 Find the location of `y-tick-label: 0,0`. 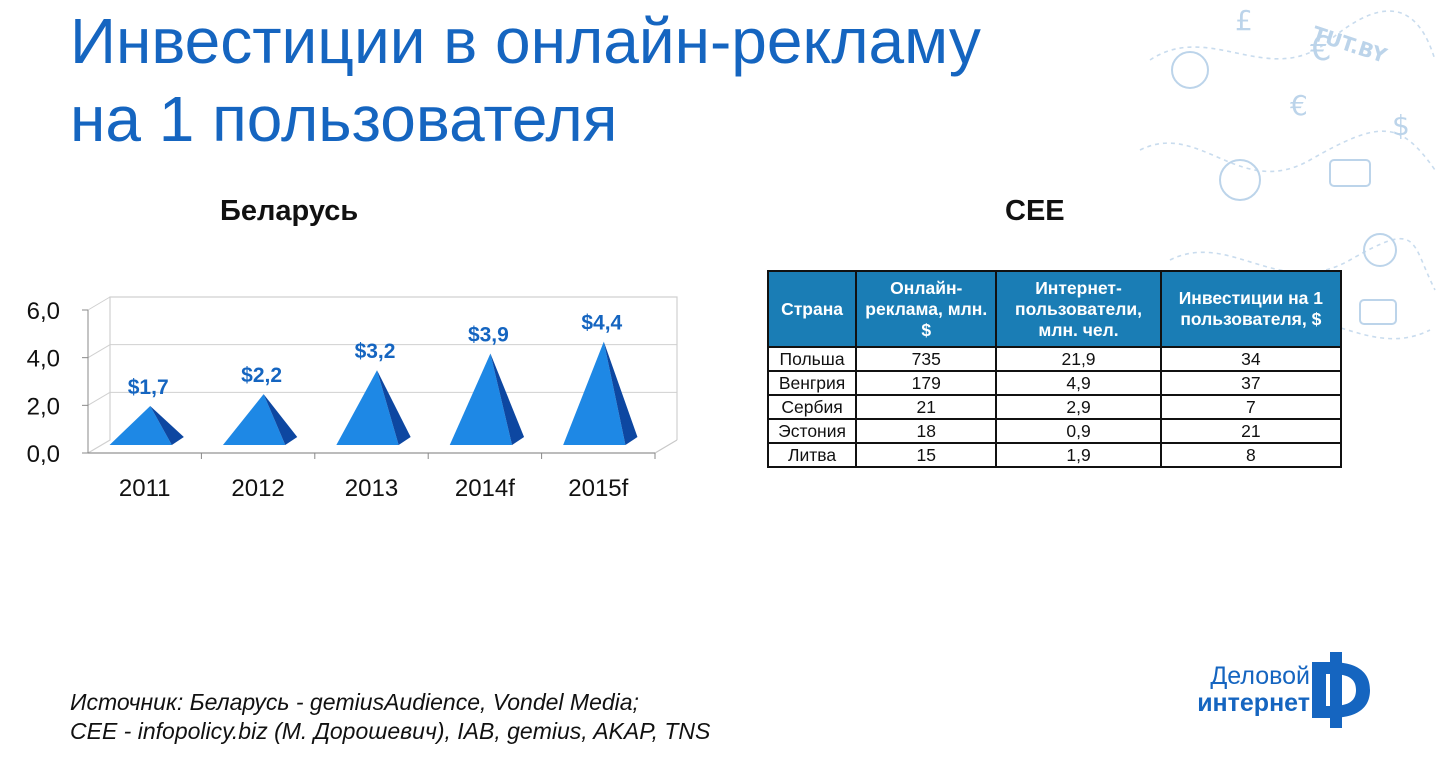

y-tick-label: 0,0 is located at coordinates (43, 454).